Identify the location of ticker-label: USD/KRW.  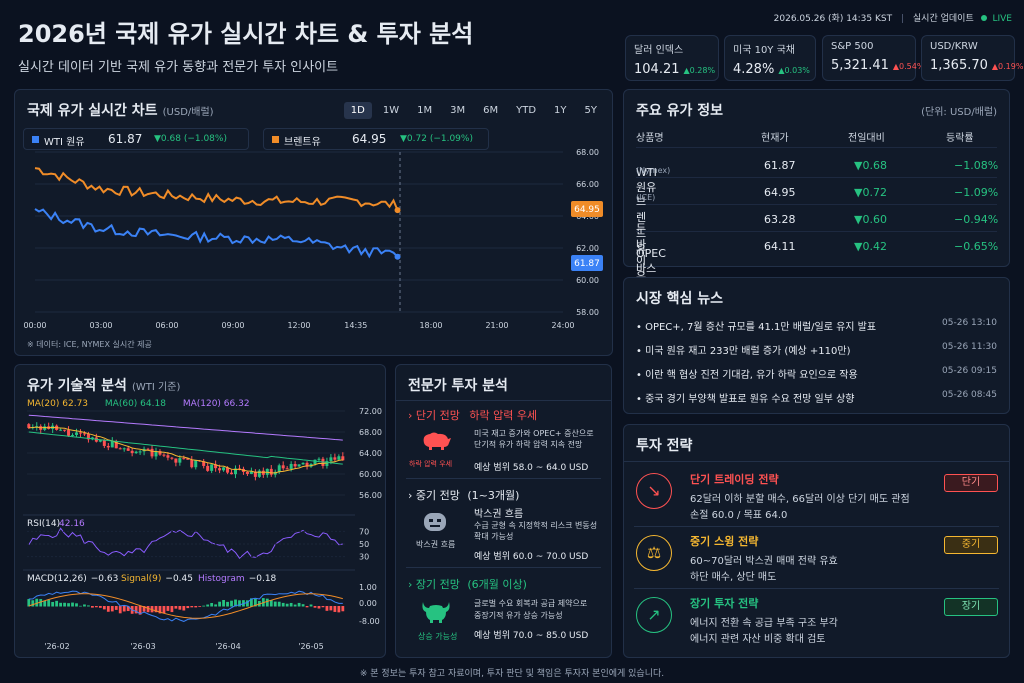
(954, 46).